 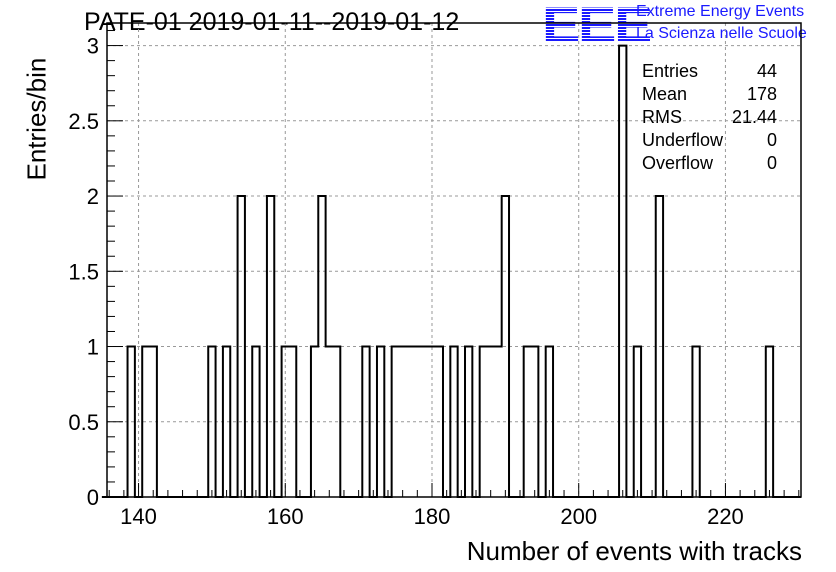 What do you see at coordinates (664, 94) in the screenshot?
I see `stats-label: Mean` at bounding box center [664, 94].